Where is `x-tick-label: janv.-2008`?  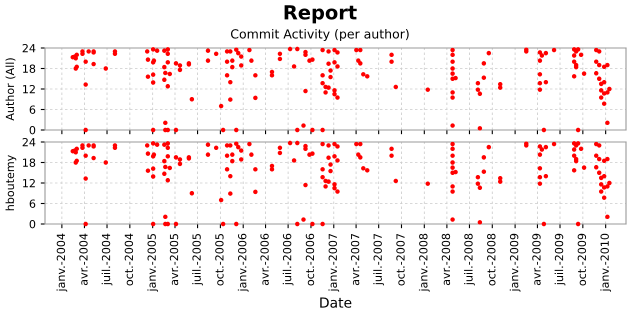 x-tick-label: janv.-2008 is located at coordinates (424, 263).